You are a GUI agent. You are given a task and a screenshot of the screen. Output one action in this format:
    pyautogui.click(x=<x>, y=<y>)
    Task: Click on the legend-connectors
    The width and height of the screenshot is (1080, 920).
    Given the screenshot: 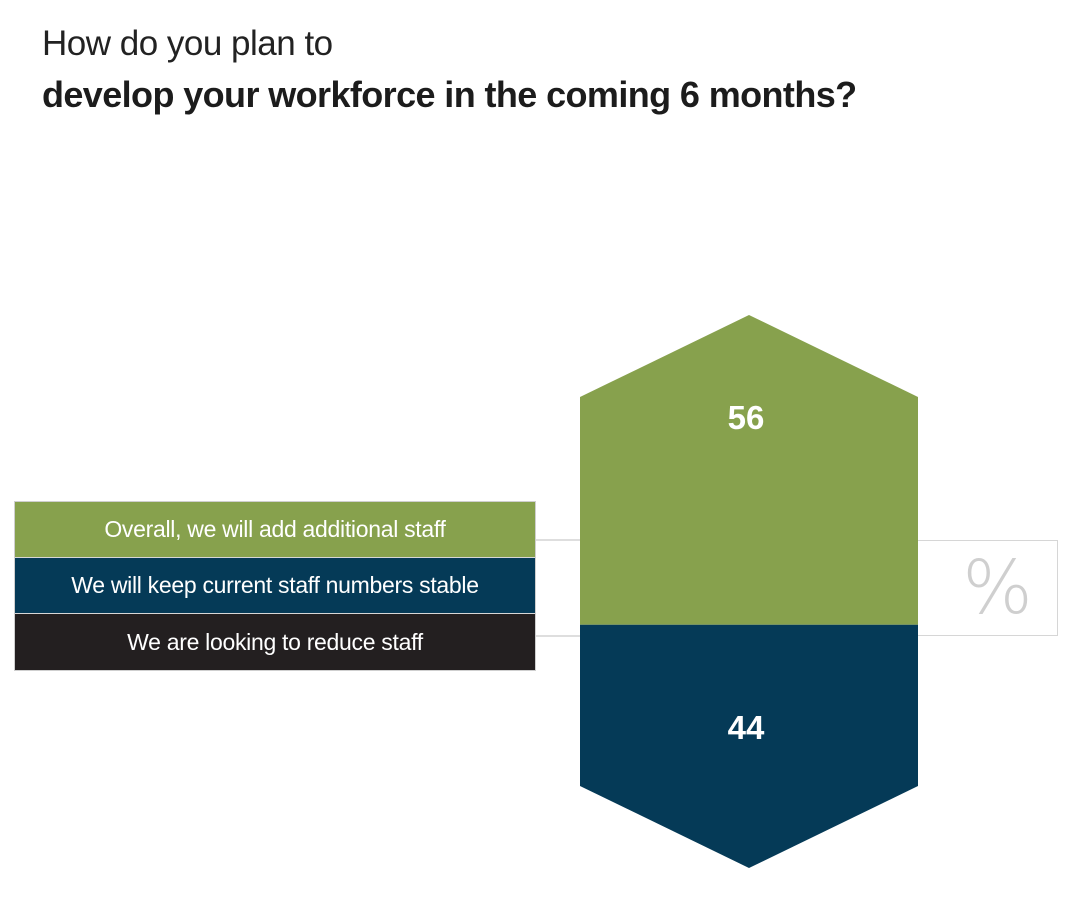 What is the action you would take?
    pyautogui.click(x=558, y=588)
    